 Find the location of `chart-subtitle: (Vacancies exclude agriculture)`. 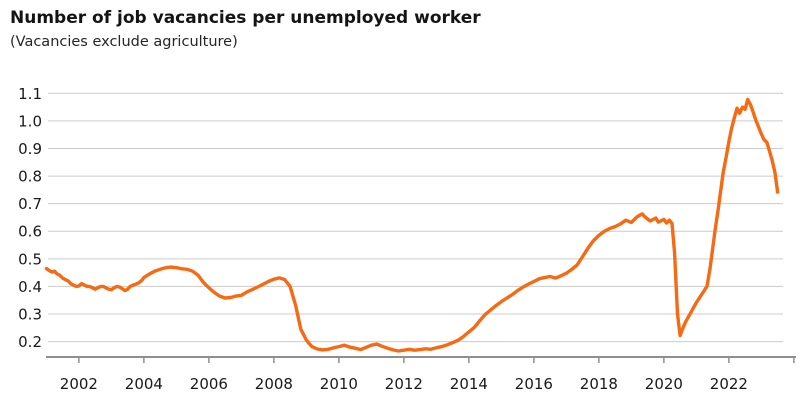

chart-subtitle: (Vacancies exclude agriculture) is located at coordinates (124, 42).